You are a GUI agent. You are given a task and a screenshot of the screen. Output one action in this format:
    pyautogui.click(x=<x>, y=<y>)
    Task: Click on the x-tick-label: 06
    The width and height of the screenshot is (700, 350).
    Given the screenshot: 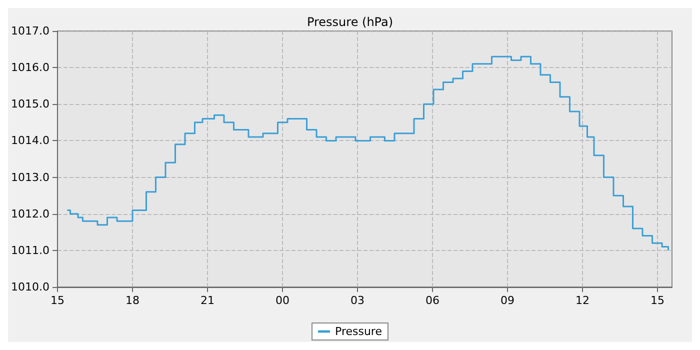 What is the action you would take?
    pyautogui.click(x=432, y=300)
    